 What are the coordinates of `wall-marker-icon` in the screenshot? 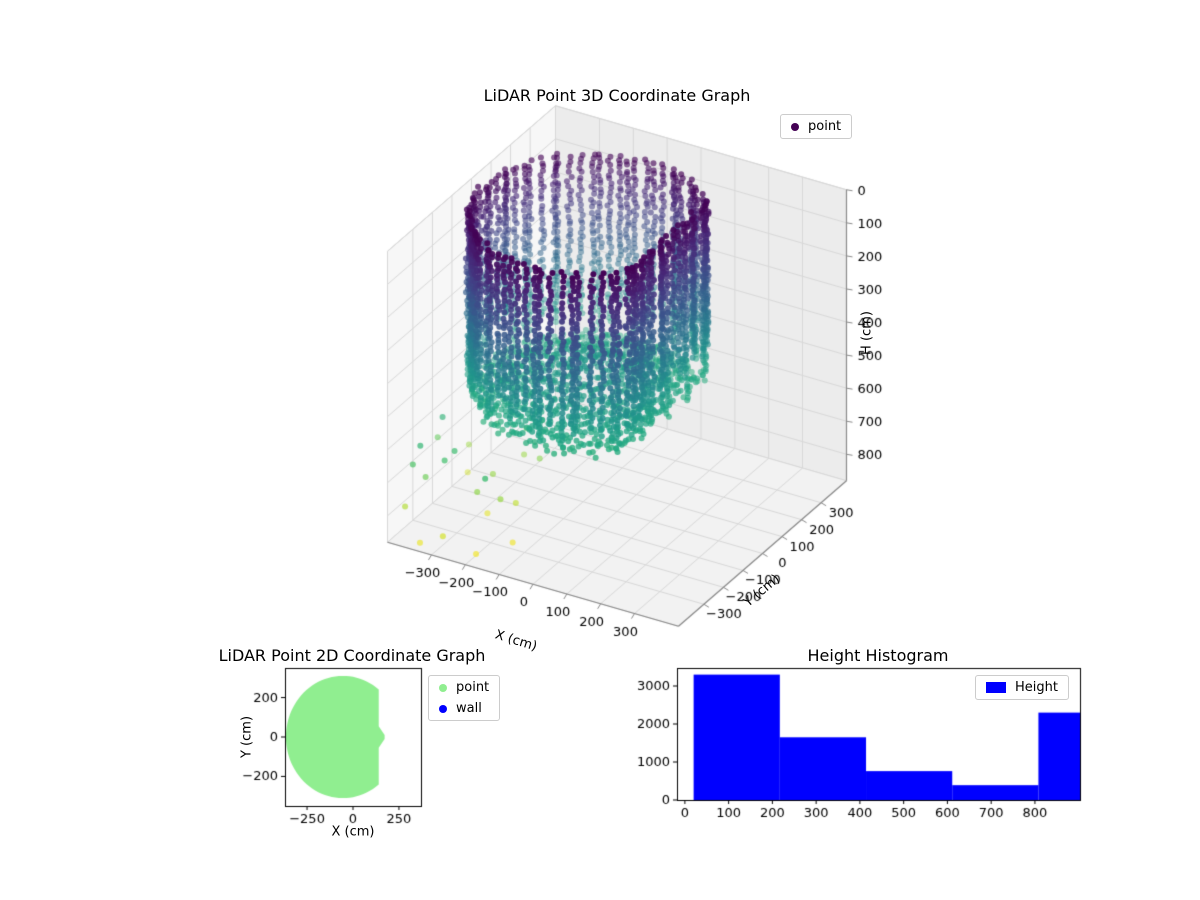 It's located at (443, 708).